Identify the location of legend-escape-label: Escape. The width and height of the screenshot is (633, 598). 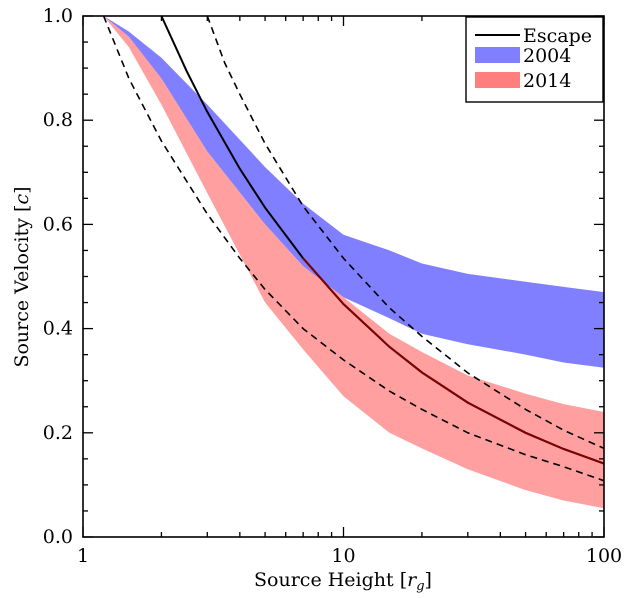
(557, 36).